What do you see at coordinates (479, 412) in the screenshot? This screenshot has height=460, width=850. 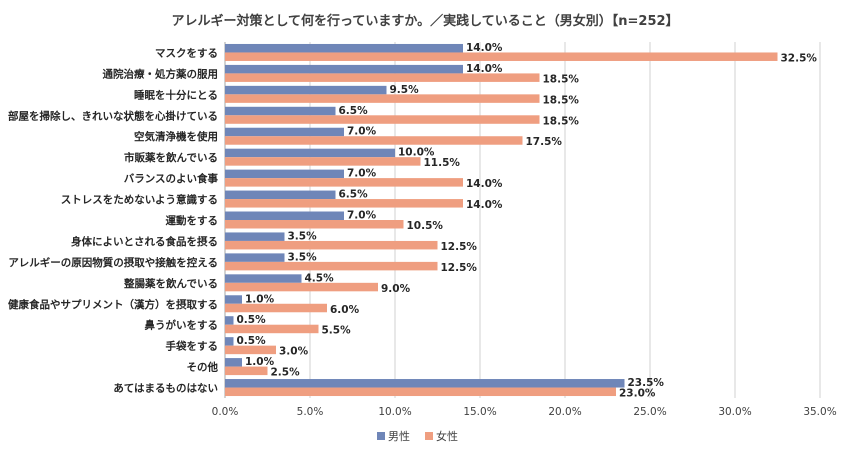 I see `x-tick-label: 15.0%` at bounding box center [479, 412].